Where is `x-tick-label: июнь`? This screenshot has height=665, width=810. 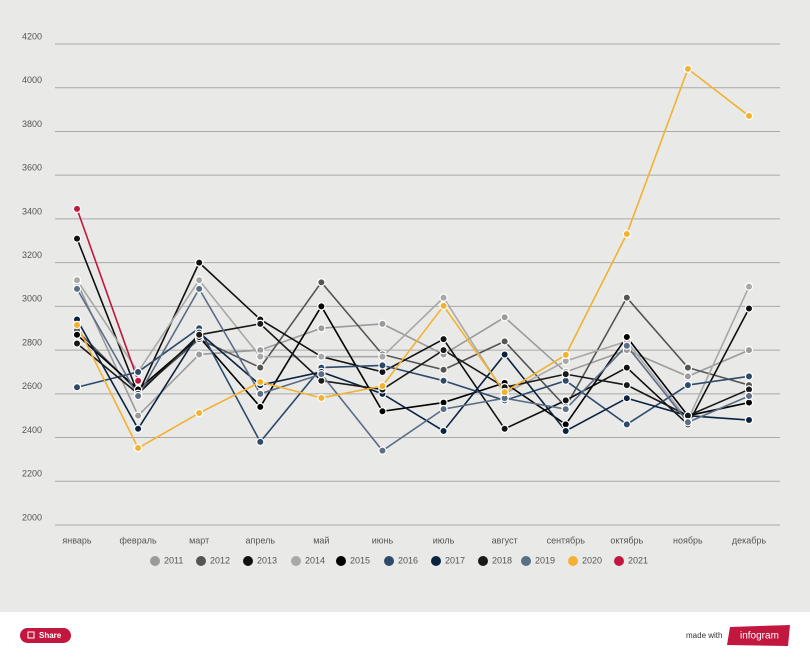 x-tick-label: июнь is located at coordinates (383, 540).